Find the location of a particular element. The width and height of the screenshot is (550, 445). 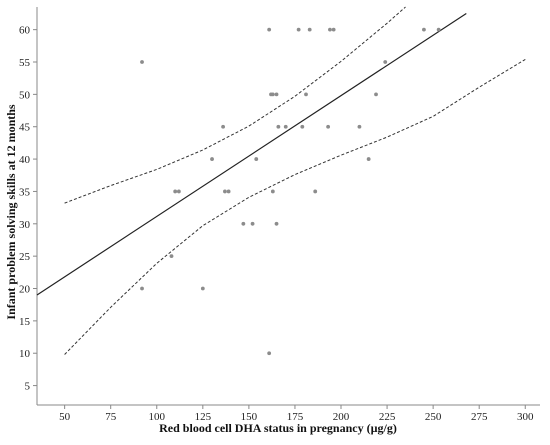

x-tick-label: 225 is located at coordinates (387, 417).